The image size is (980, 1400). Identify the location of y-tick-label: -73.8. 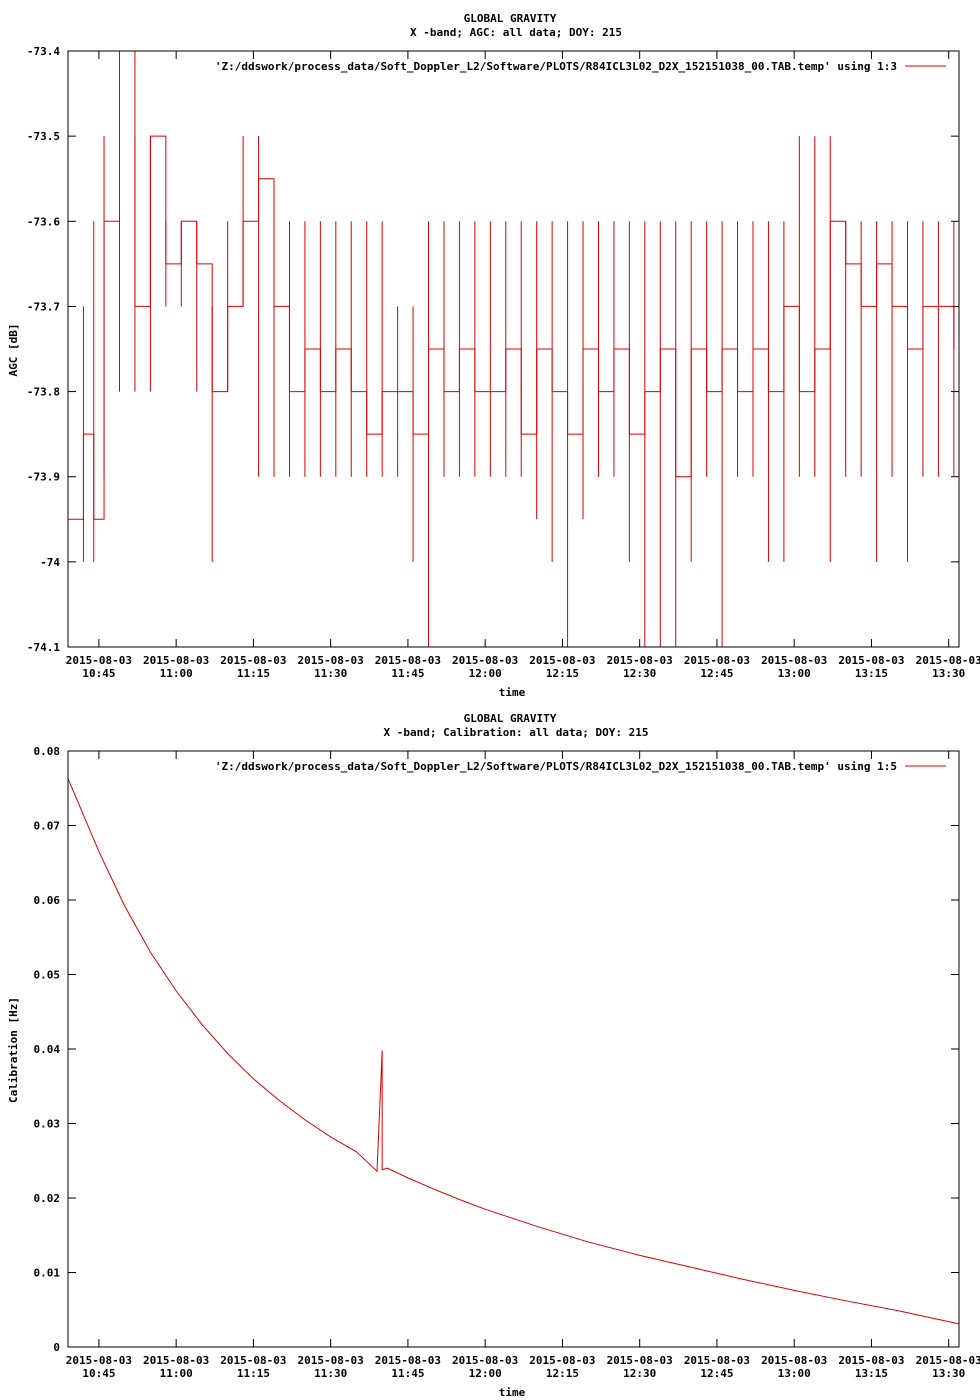
(43, 392).